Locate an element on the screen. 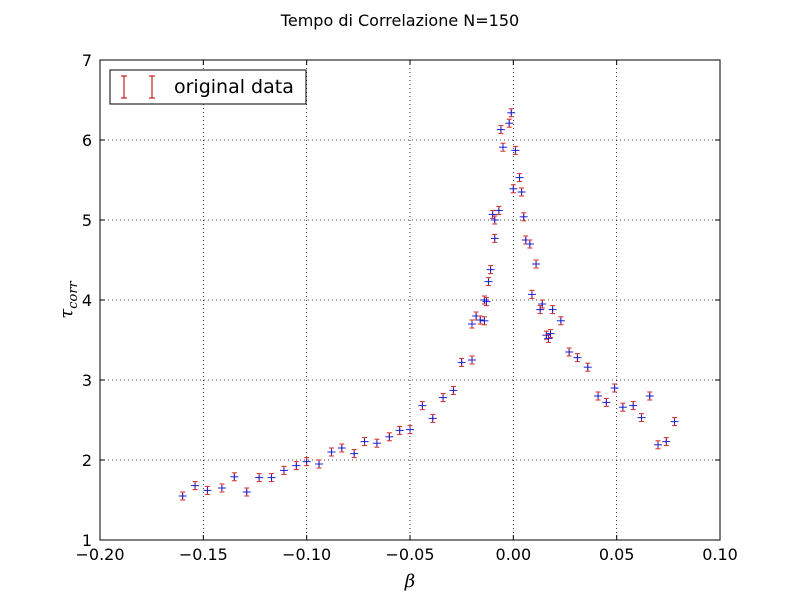  legend-errorbar-marker is located at coordinates (138, 87).